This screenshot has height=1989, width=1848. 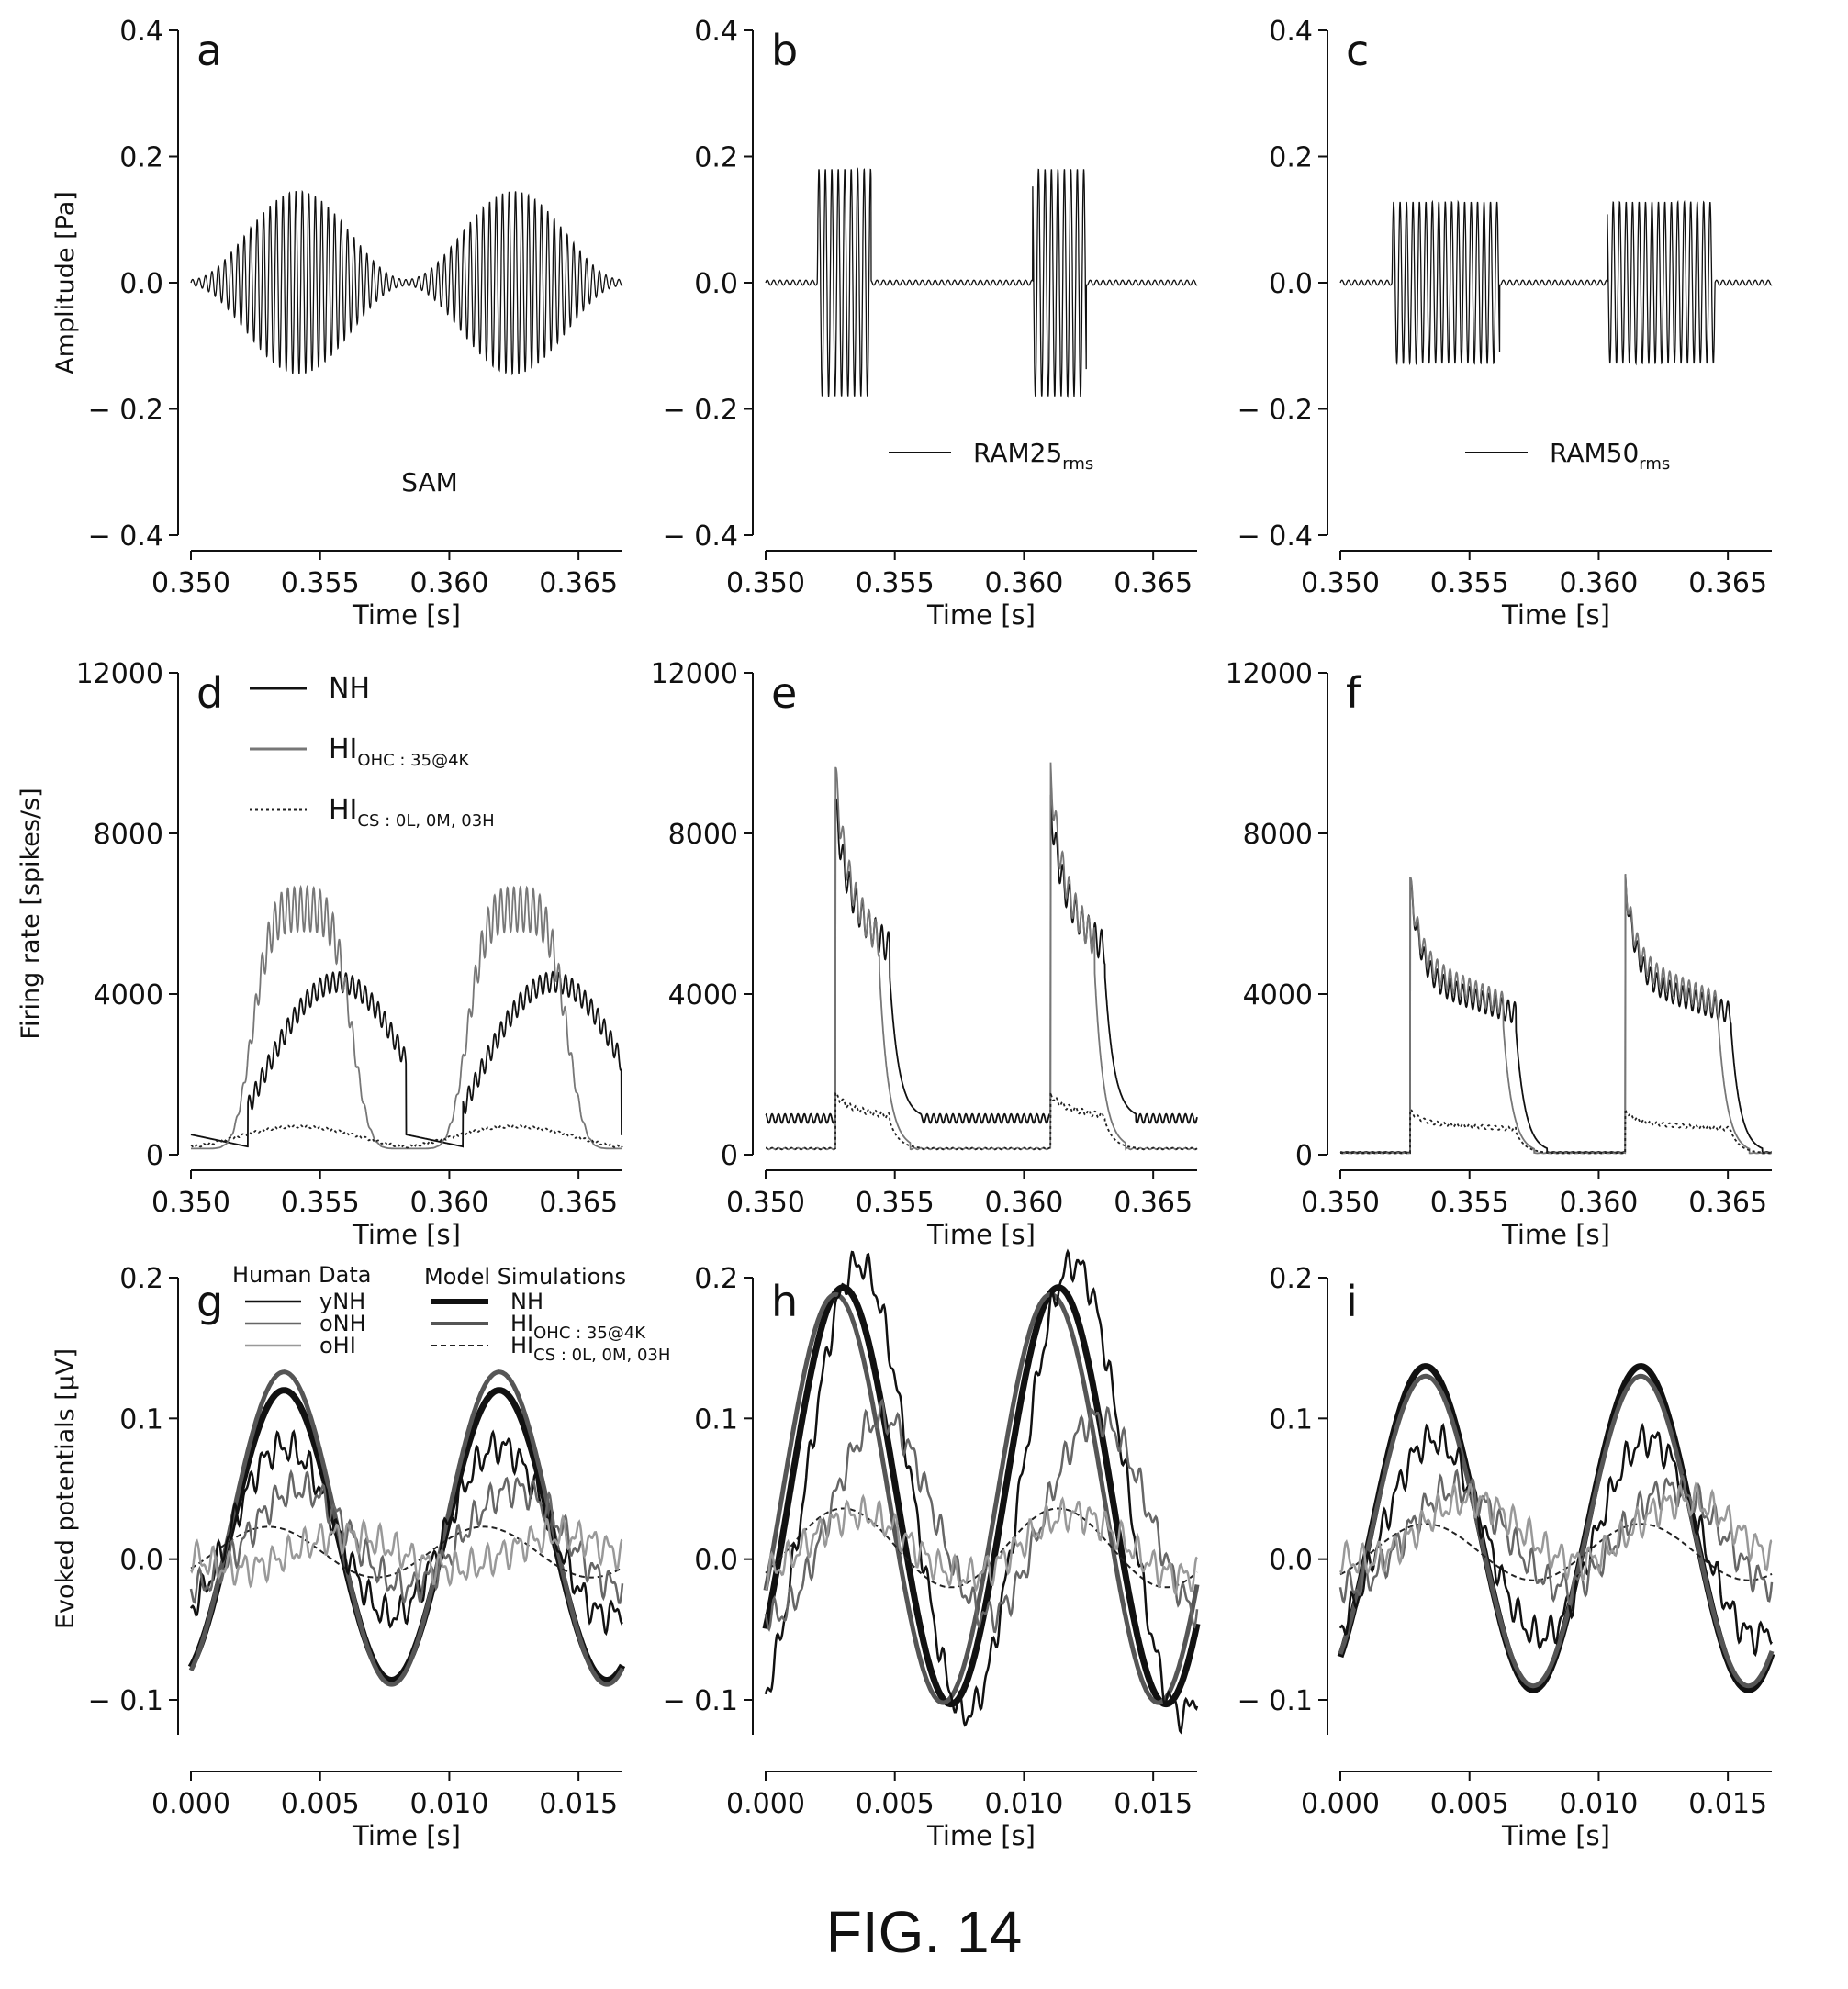 I want to click on series-ram25rms-b, so click(x=981, y=282).